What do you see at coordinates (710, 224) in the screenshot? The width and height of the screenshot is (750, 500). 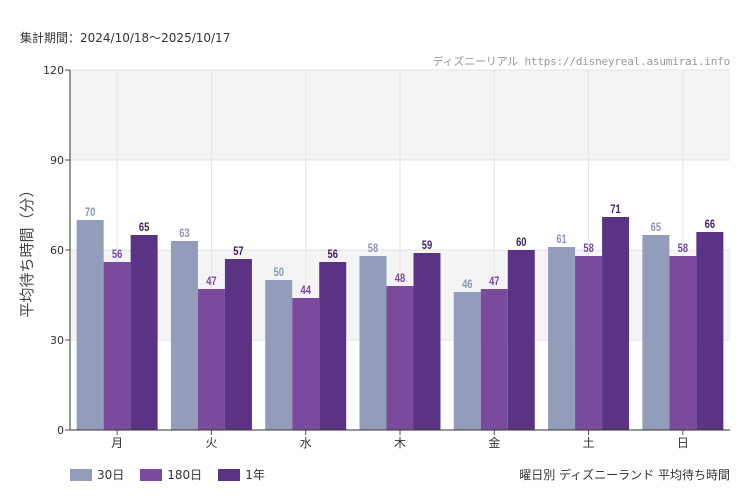 I see `data-label: 66` at bounding box center [710, 224].